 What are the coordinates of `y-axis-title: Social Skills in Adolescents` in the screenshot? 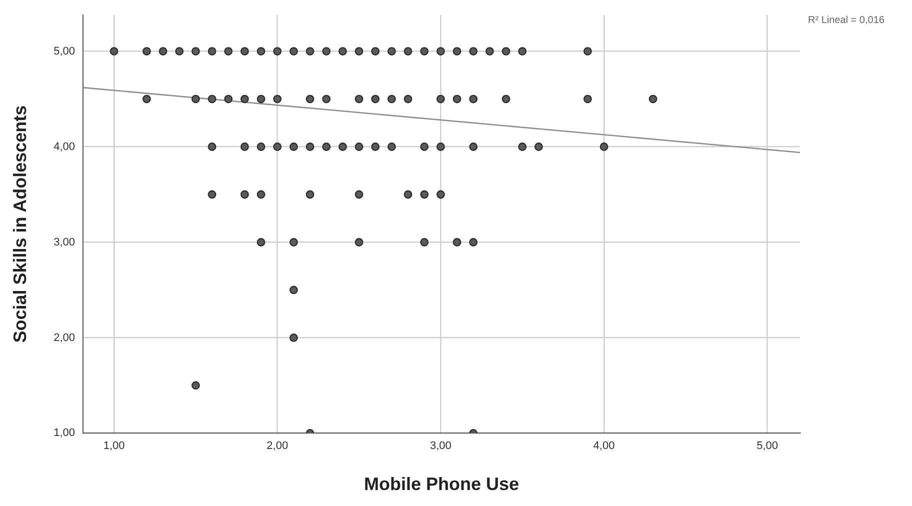 It's located at (20, 224).